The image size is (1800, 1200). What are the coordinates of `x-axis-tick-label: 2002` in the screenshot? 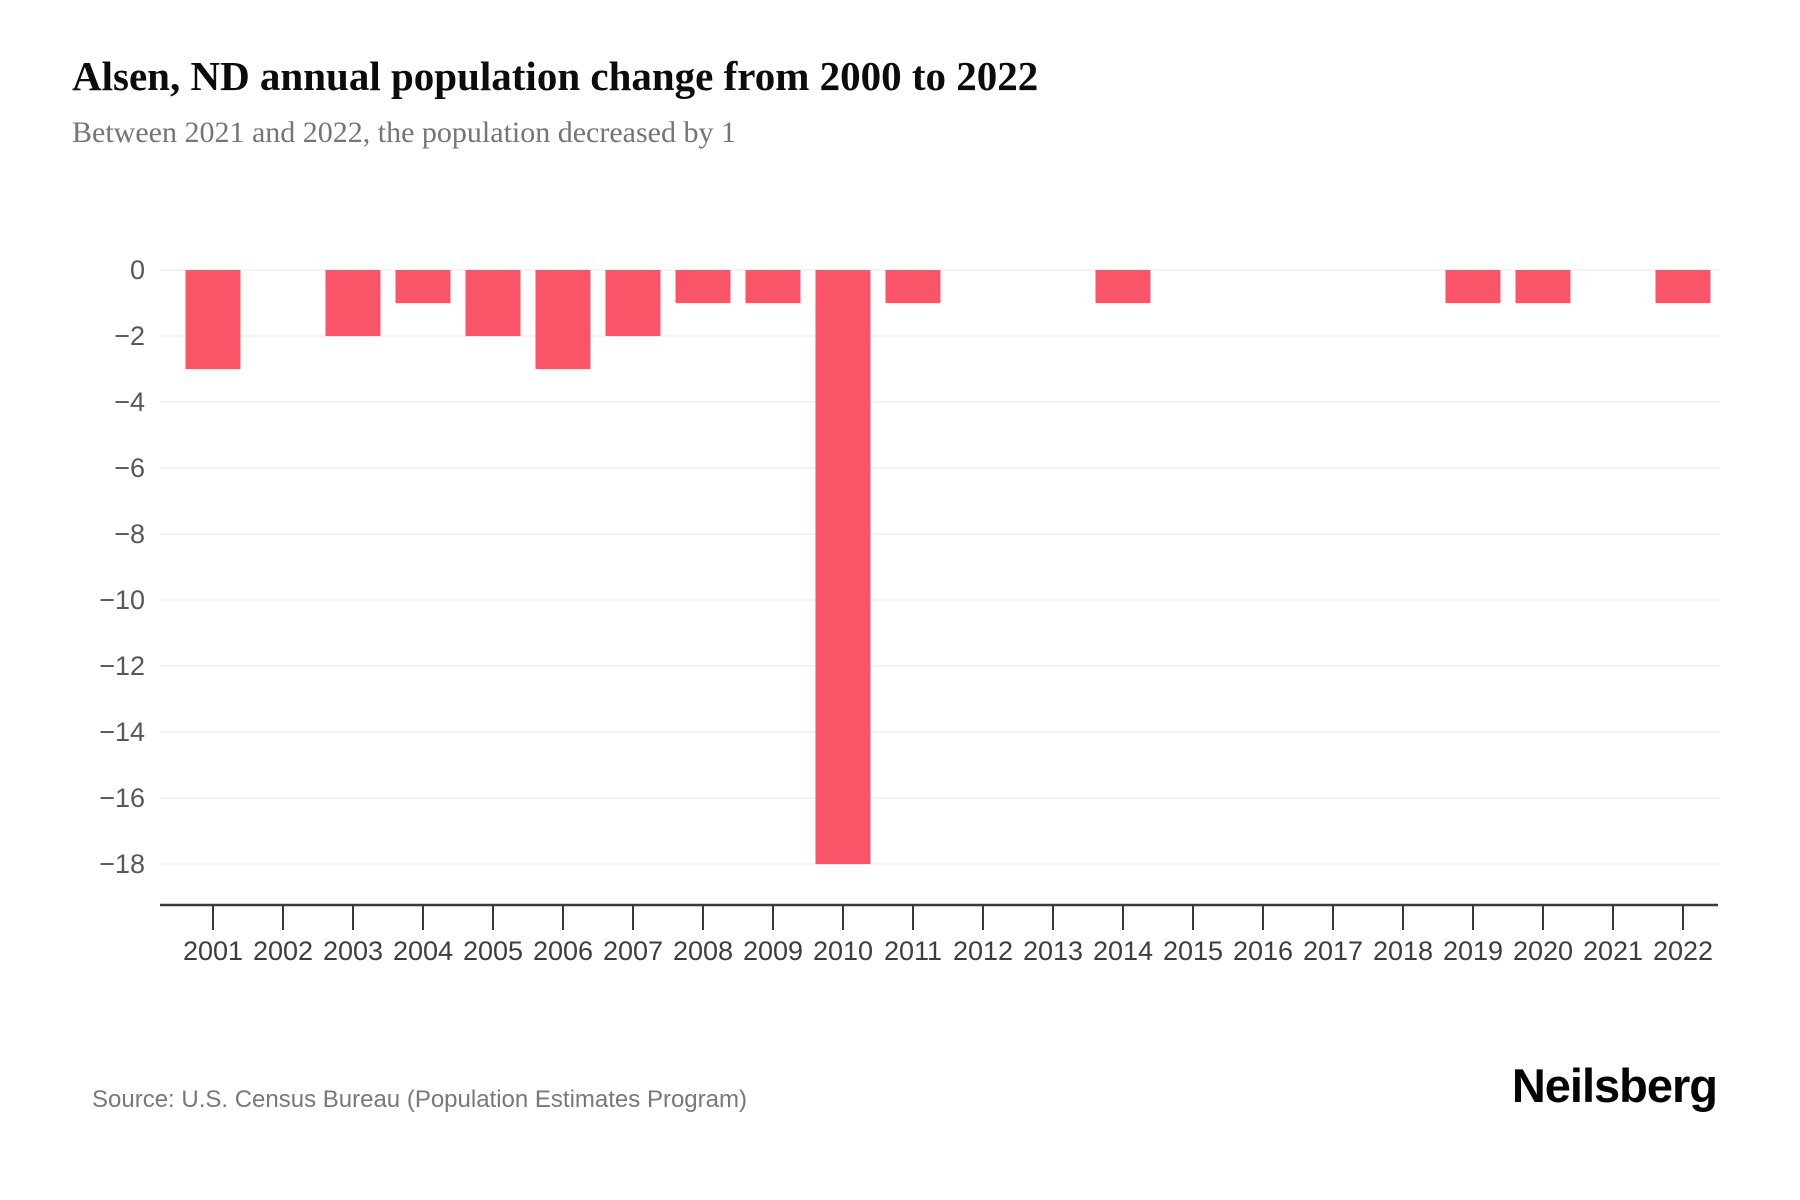 It's located at (283, 951).